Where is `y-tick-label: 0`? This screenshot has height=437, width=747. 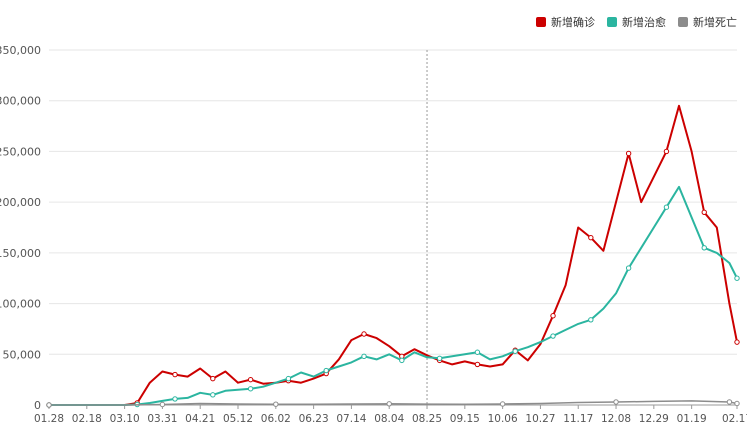
y-tick-label: 0 is located at coordinates (37, 405).